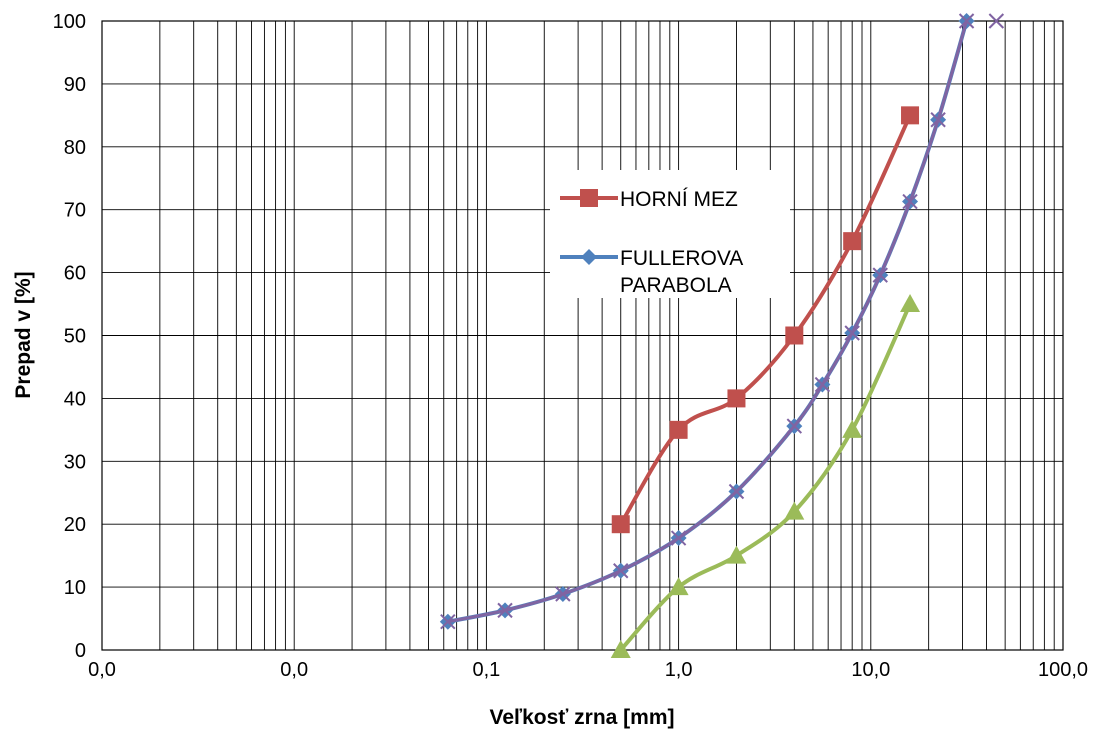  Describe the element at coordinates (75, 274) in the screenshot. I see `y-tick-label: 60` at that location.